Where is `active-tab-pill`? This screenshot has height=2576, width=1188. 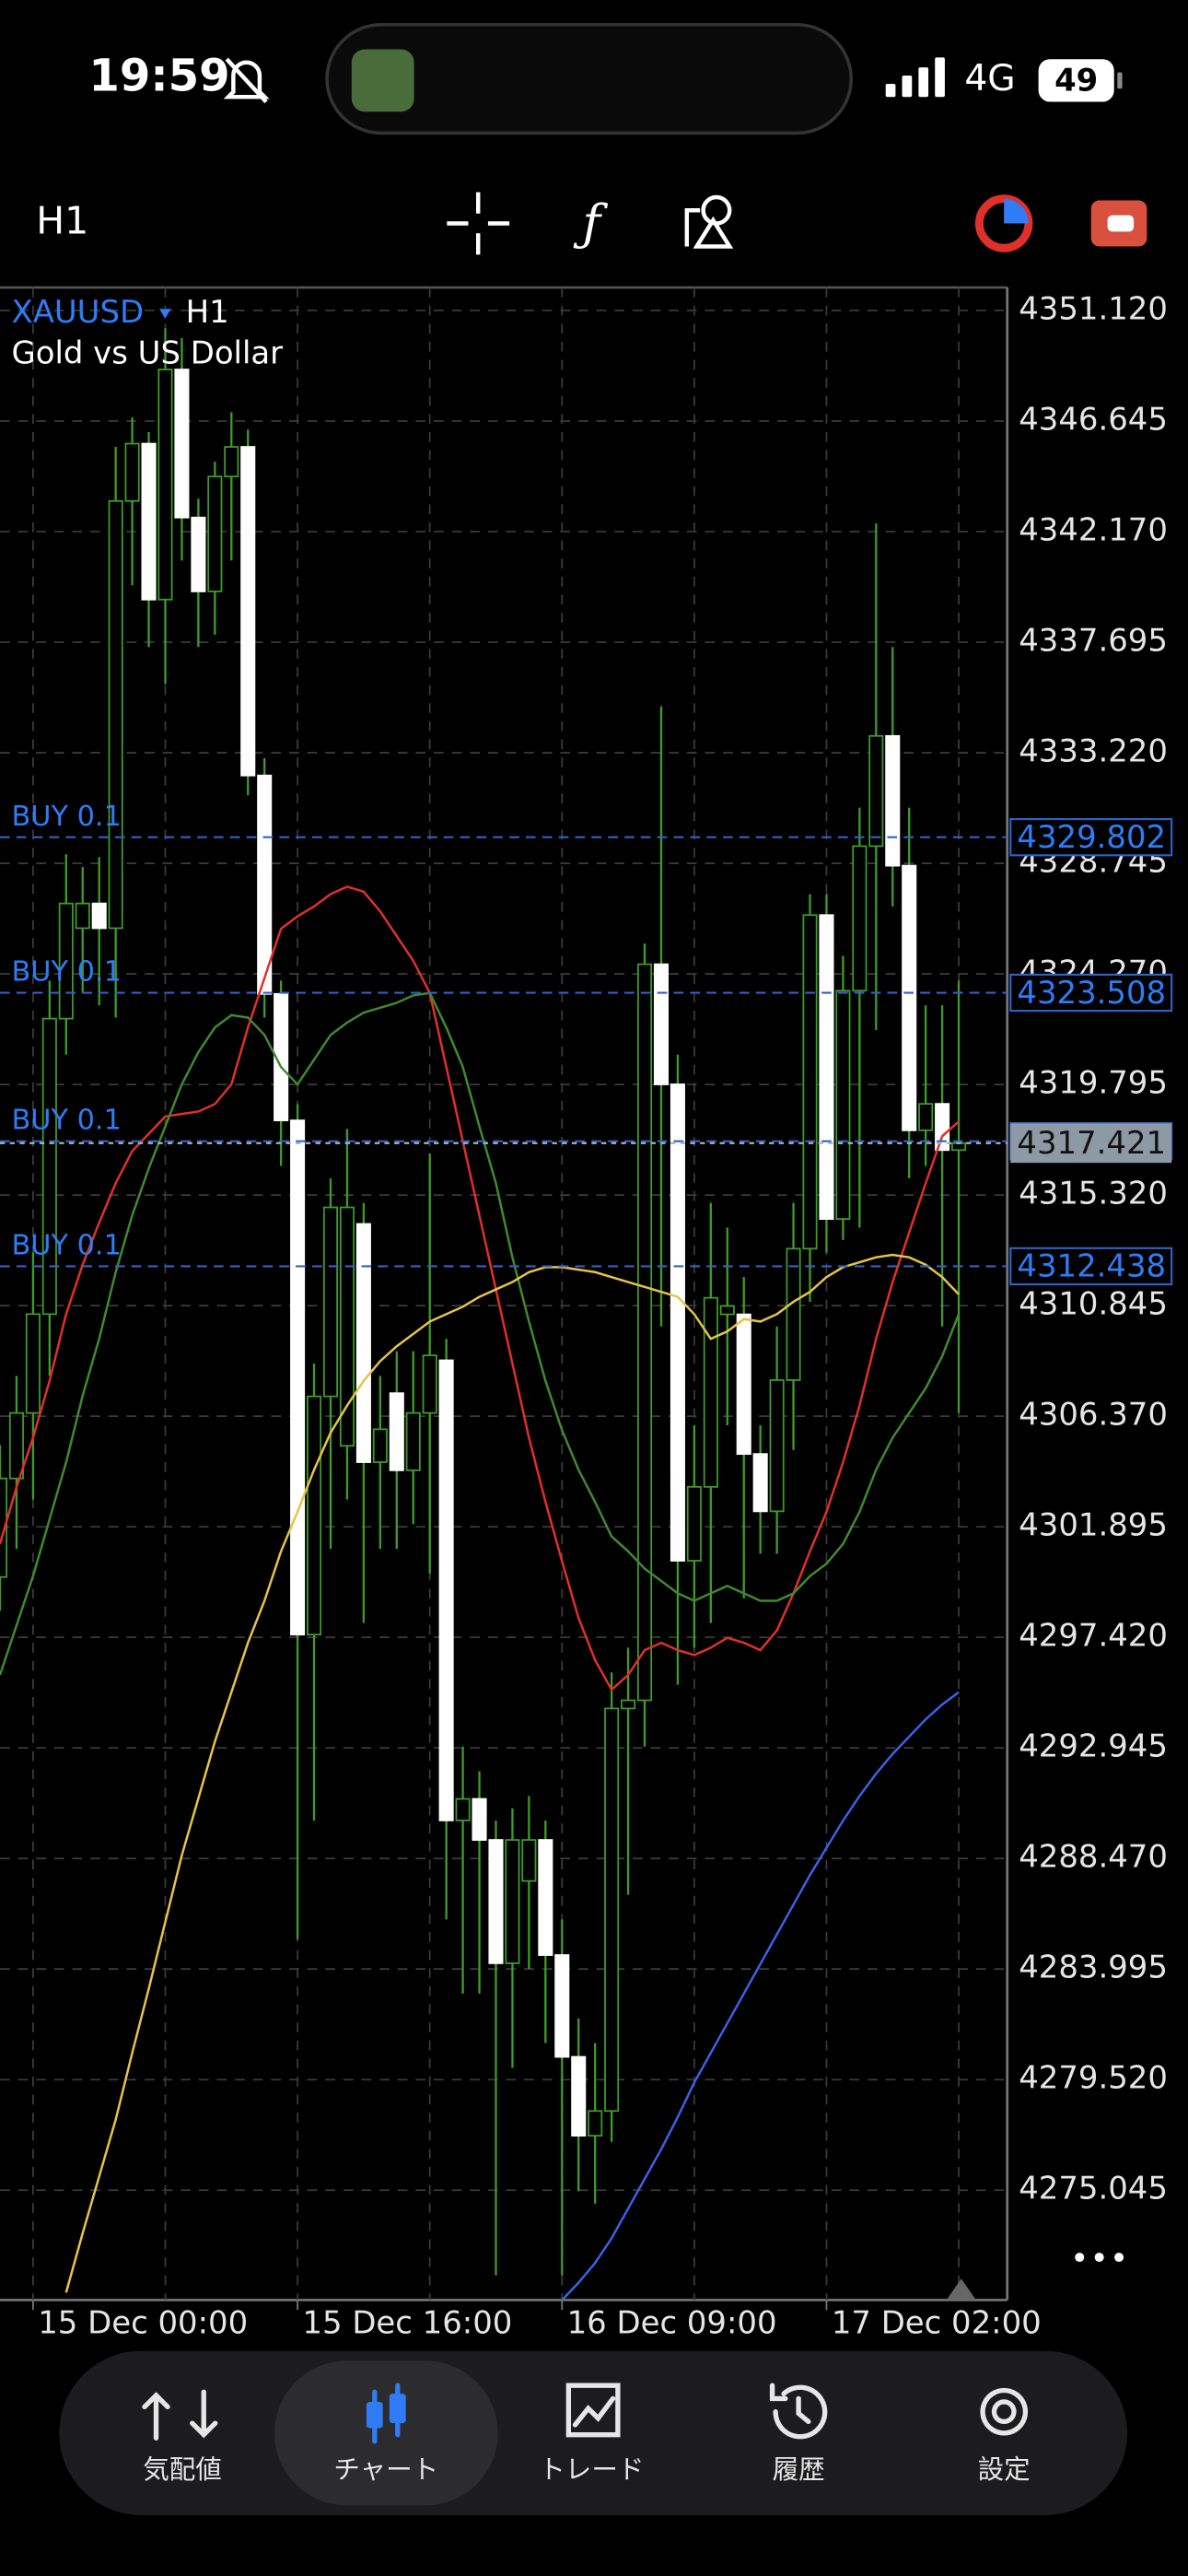
active-tab-pill is located at coordinates (386, 2433).